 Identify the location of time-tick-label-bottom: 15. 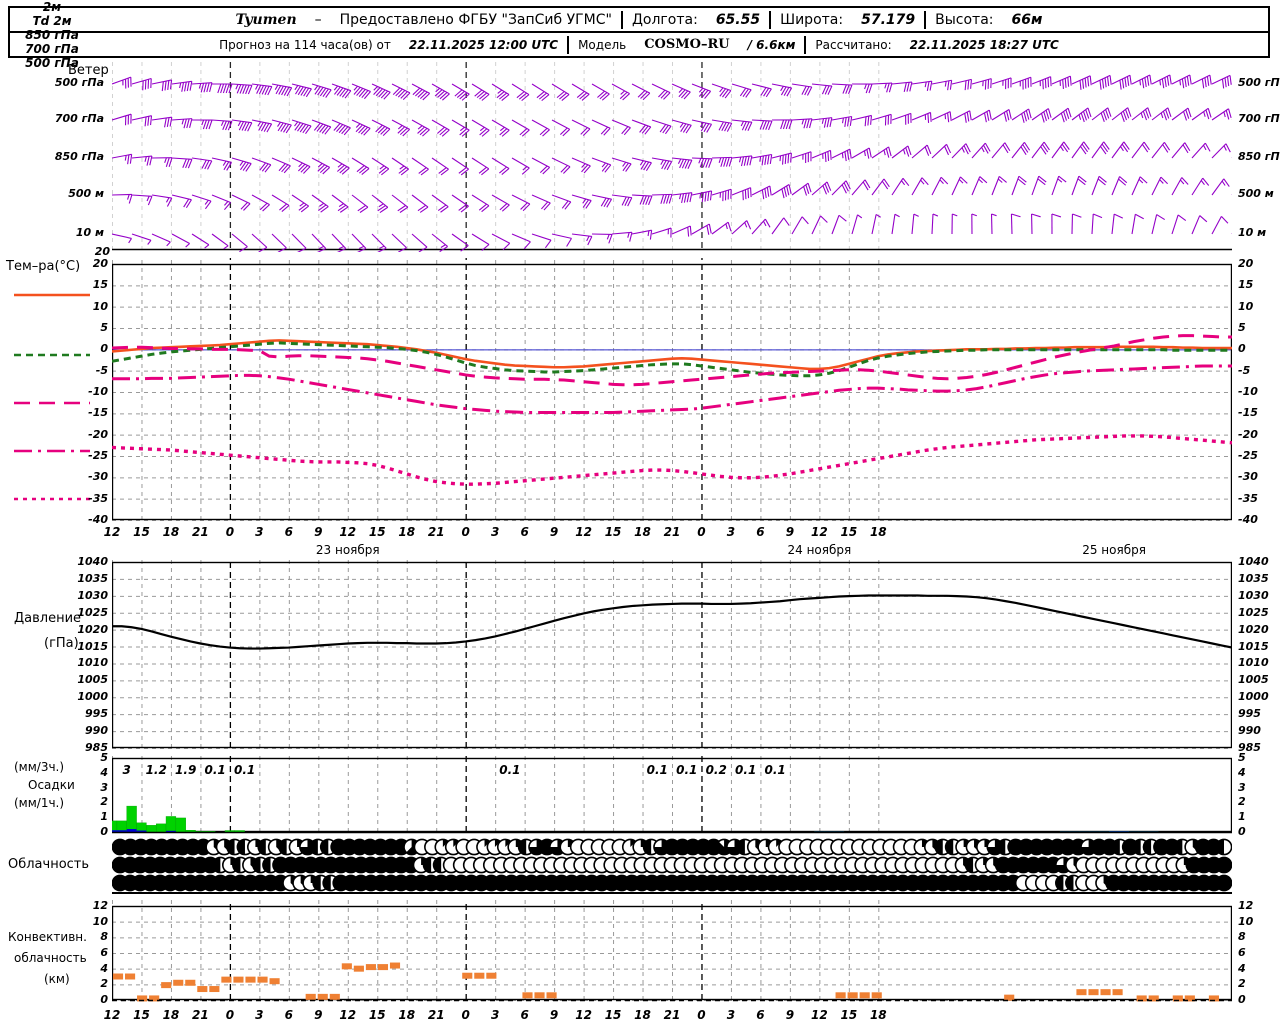
(613, 1015).